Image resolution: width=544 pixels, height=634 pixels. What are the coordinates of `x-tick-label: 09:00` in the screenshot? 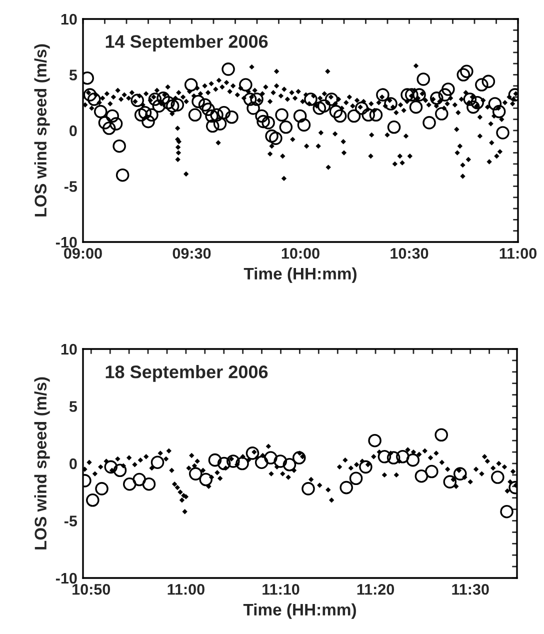 It's located at (83, 253).